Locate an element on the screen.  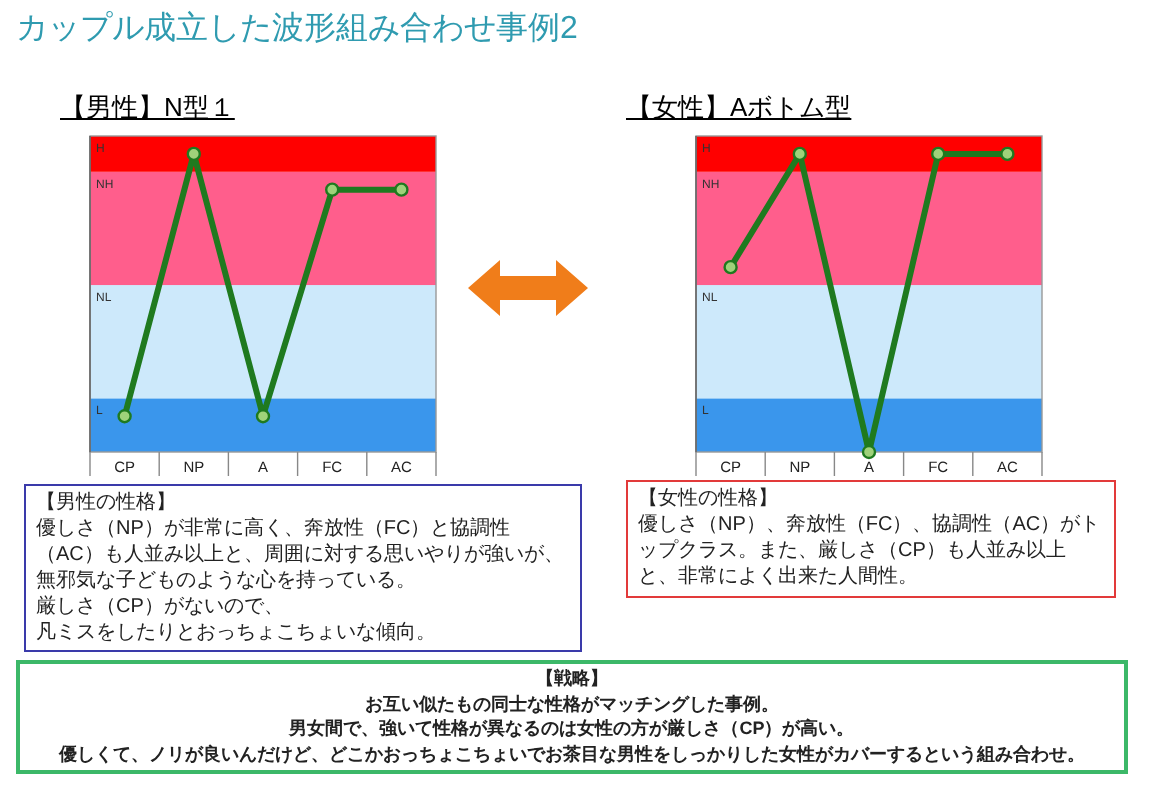
text: 優しくて、ノリが良いんだけど、どこかおっちょこちょいでお茶目な男性をしっかりした女性がカバーするという組み合わせ。 is located at coordinates (571, 753).